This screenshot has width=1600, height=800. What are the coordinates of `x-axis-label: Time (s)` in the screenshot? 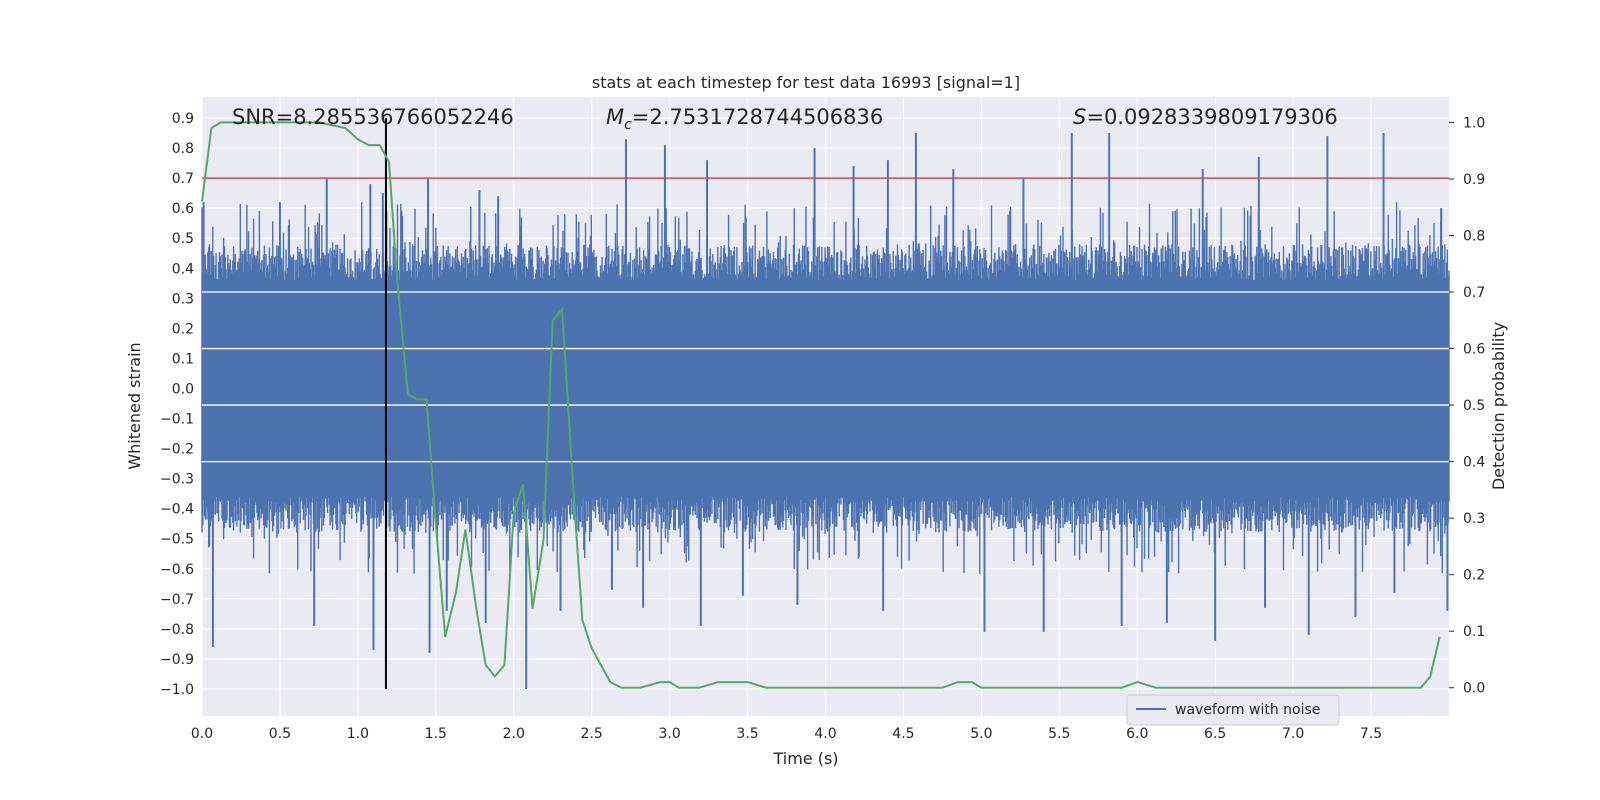 It's located at (805, 758).